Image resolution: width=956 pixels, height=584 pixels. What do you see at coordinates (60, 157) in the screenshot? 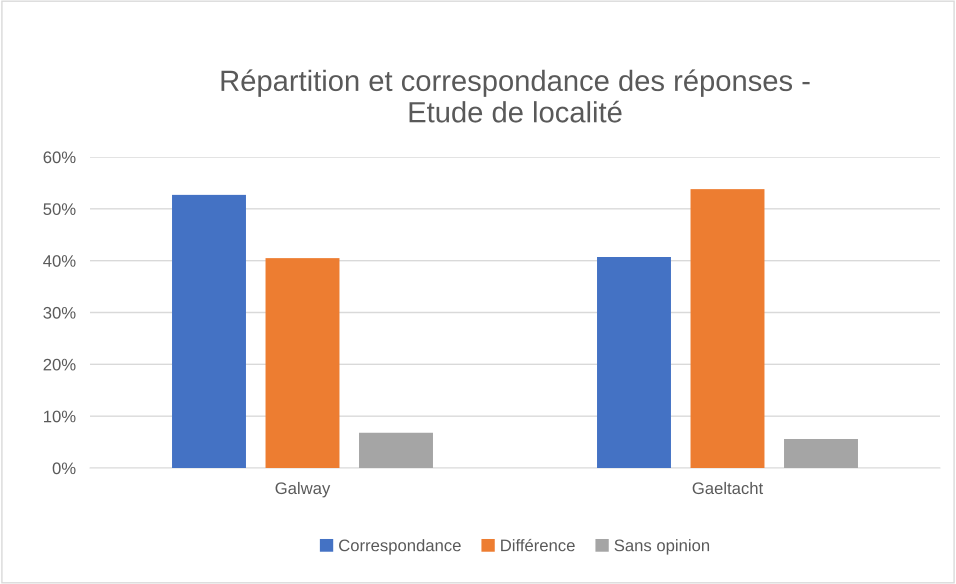
I see `y-tick-label: 60%` at bounding box center [60, 157].